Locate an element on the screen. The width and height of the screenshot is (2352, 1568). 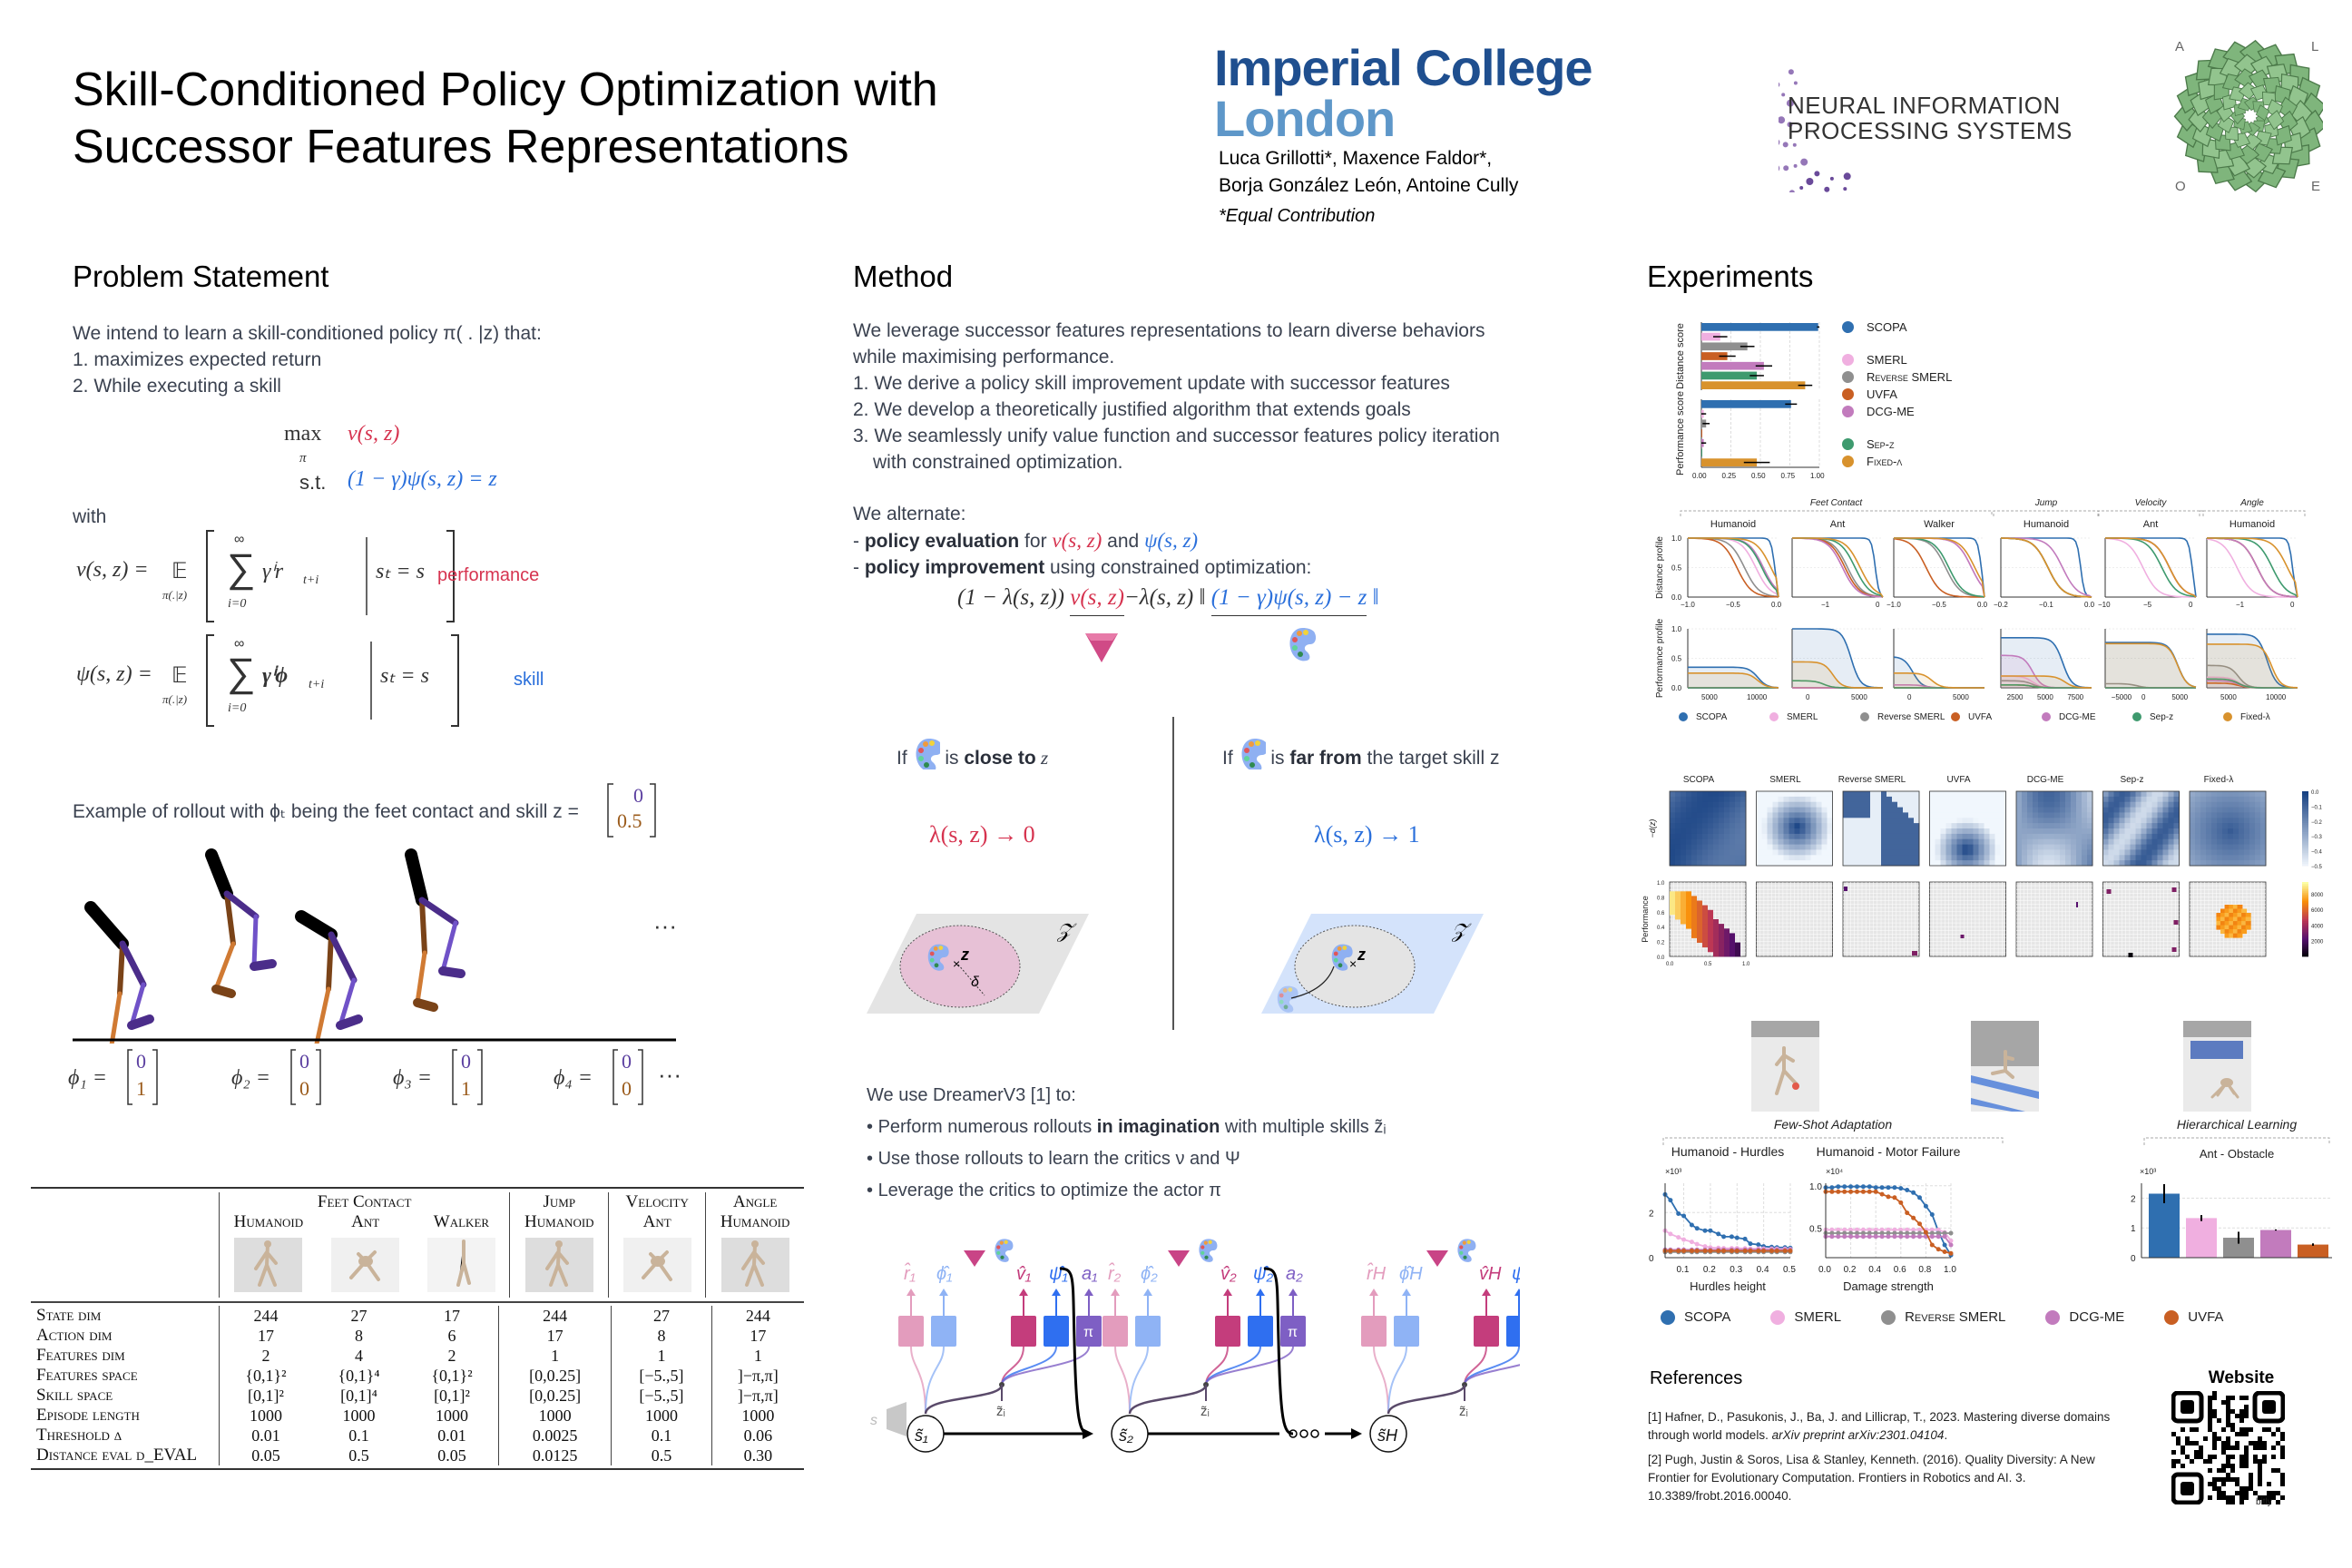
chart-title: Ant - Obstacle is located at coordinates (2237, 1154).